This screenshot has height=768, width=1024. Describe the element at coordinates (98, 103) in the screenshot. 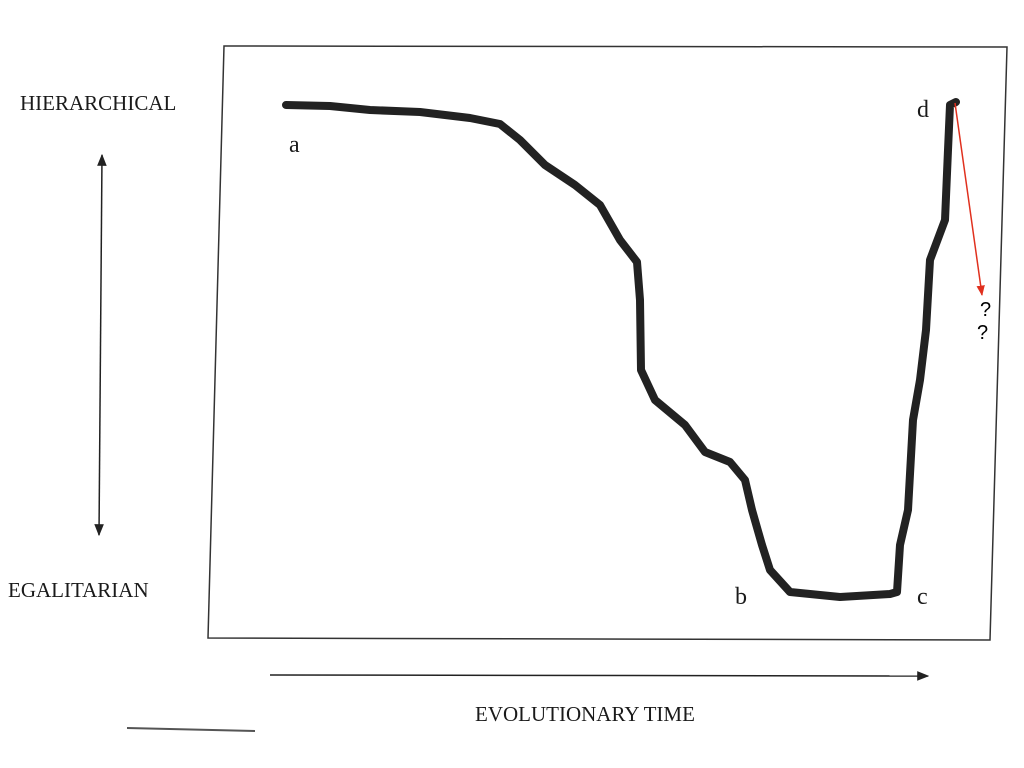

I see `y-top-label: HIERARCHICAL` at that location.